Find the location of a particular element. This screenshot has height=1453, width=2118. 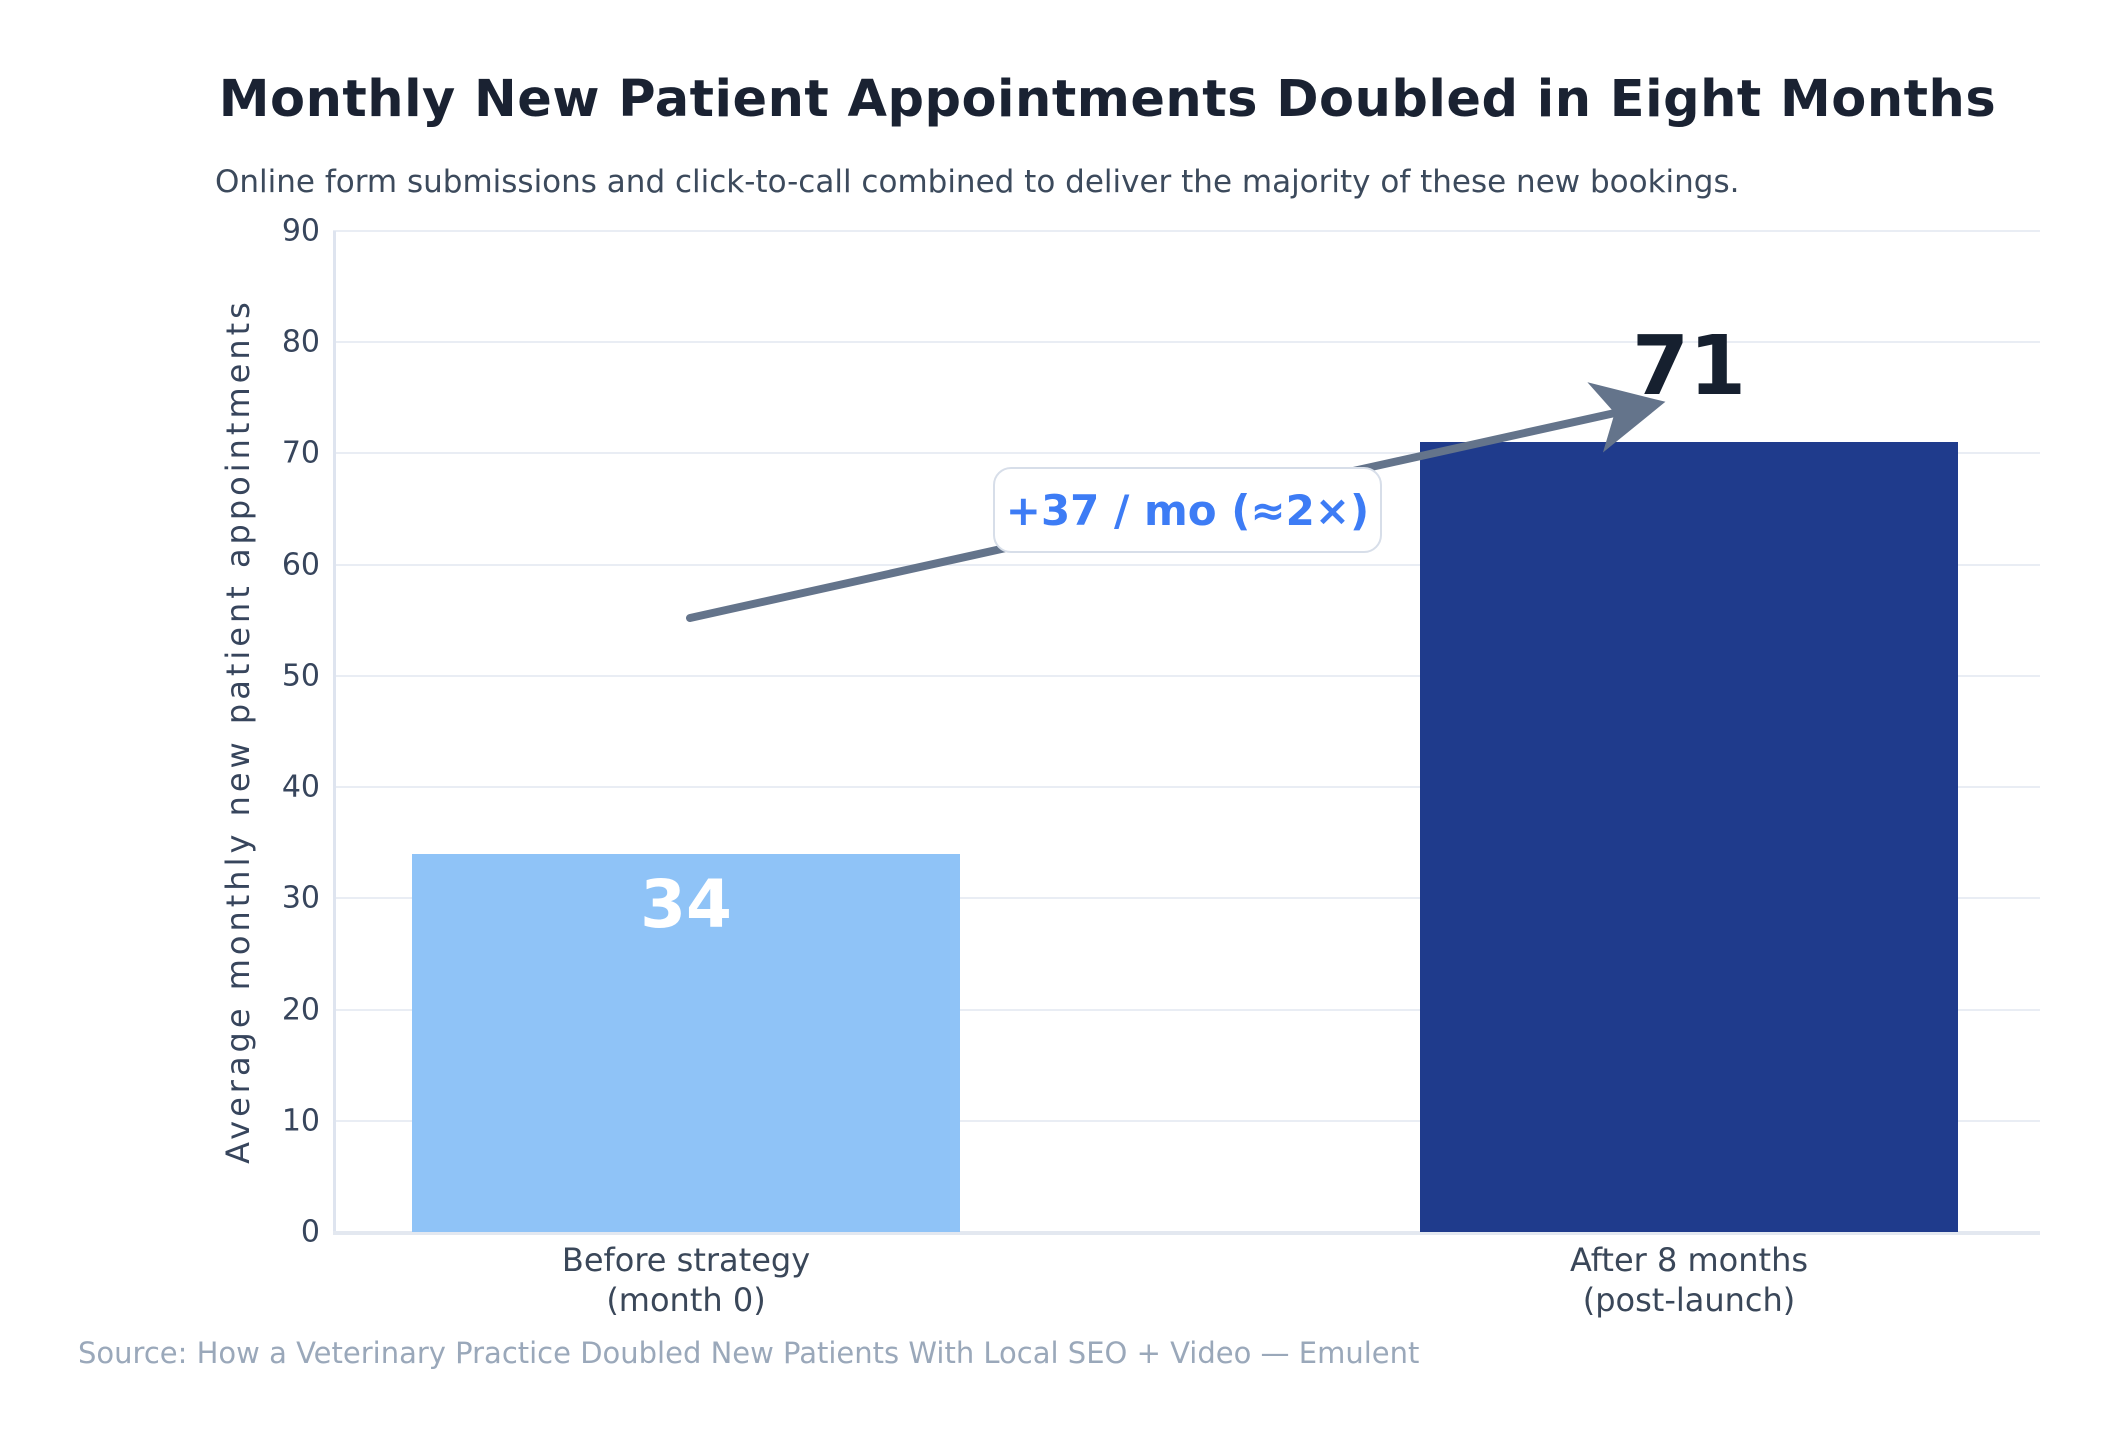

y-tick-label: 80 is located at coordinates (300, 342).